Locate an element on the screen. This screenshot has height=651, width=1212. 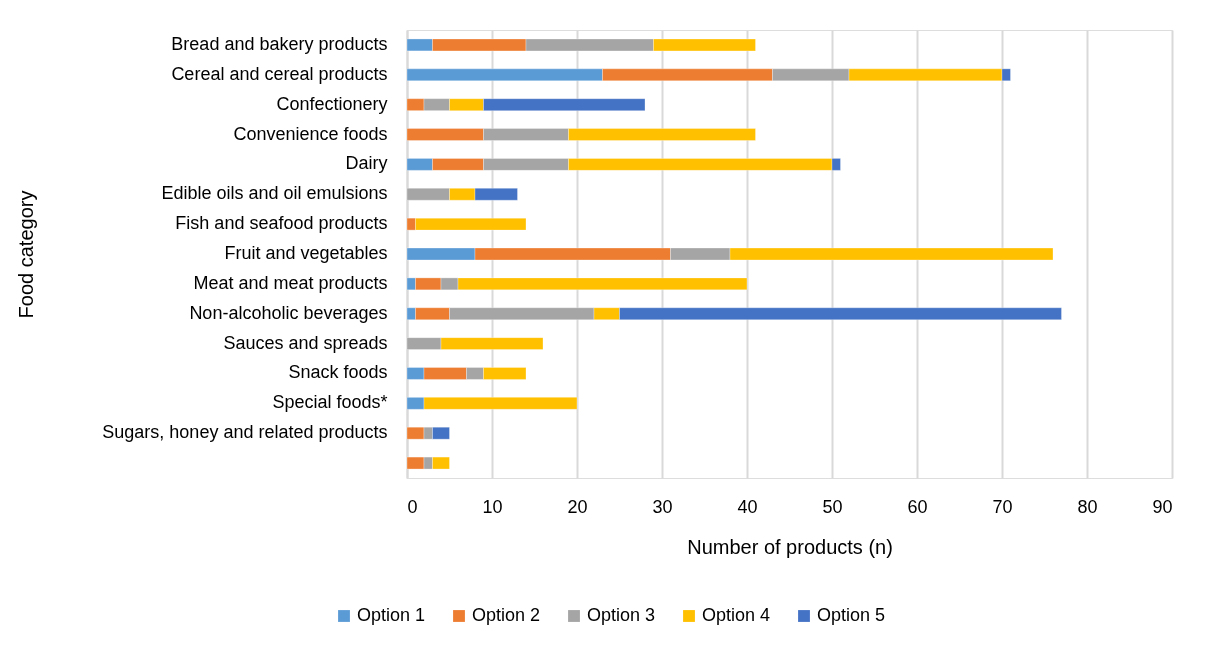
legend-label: Option 1 is located at coordinates (391, 615).